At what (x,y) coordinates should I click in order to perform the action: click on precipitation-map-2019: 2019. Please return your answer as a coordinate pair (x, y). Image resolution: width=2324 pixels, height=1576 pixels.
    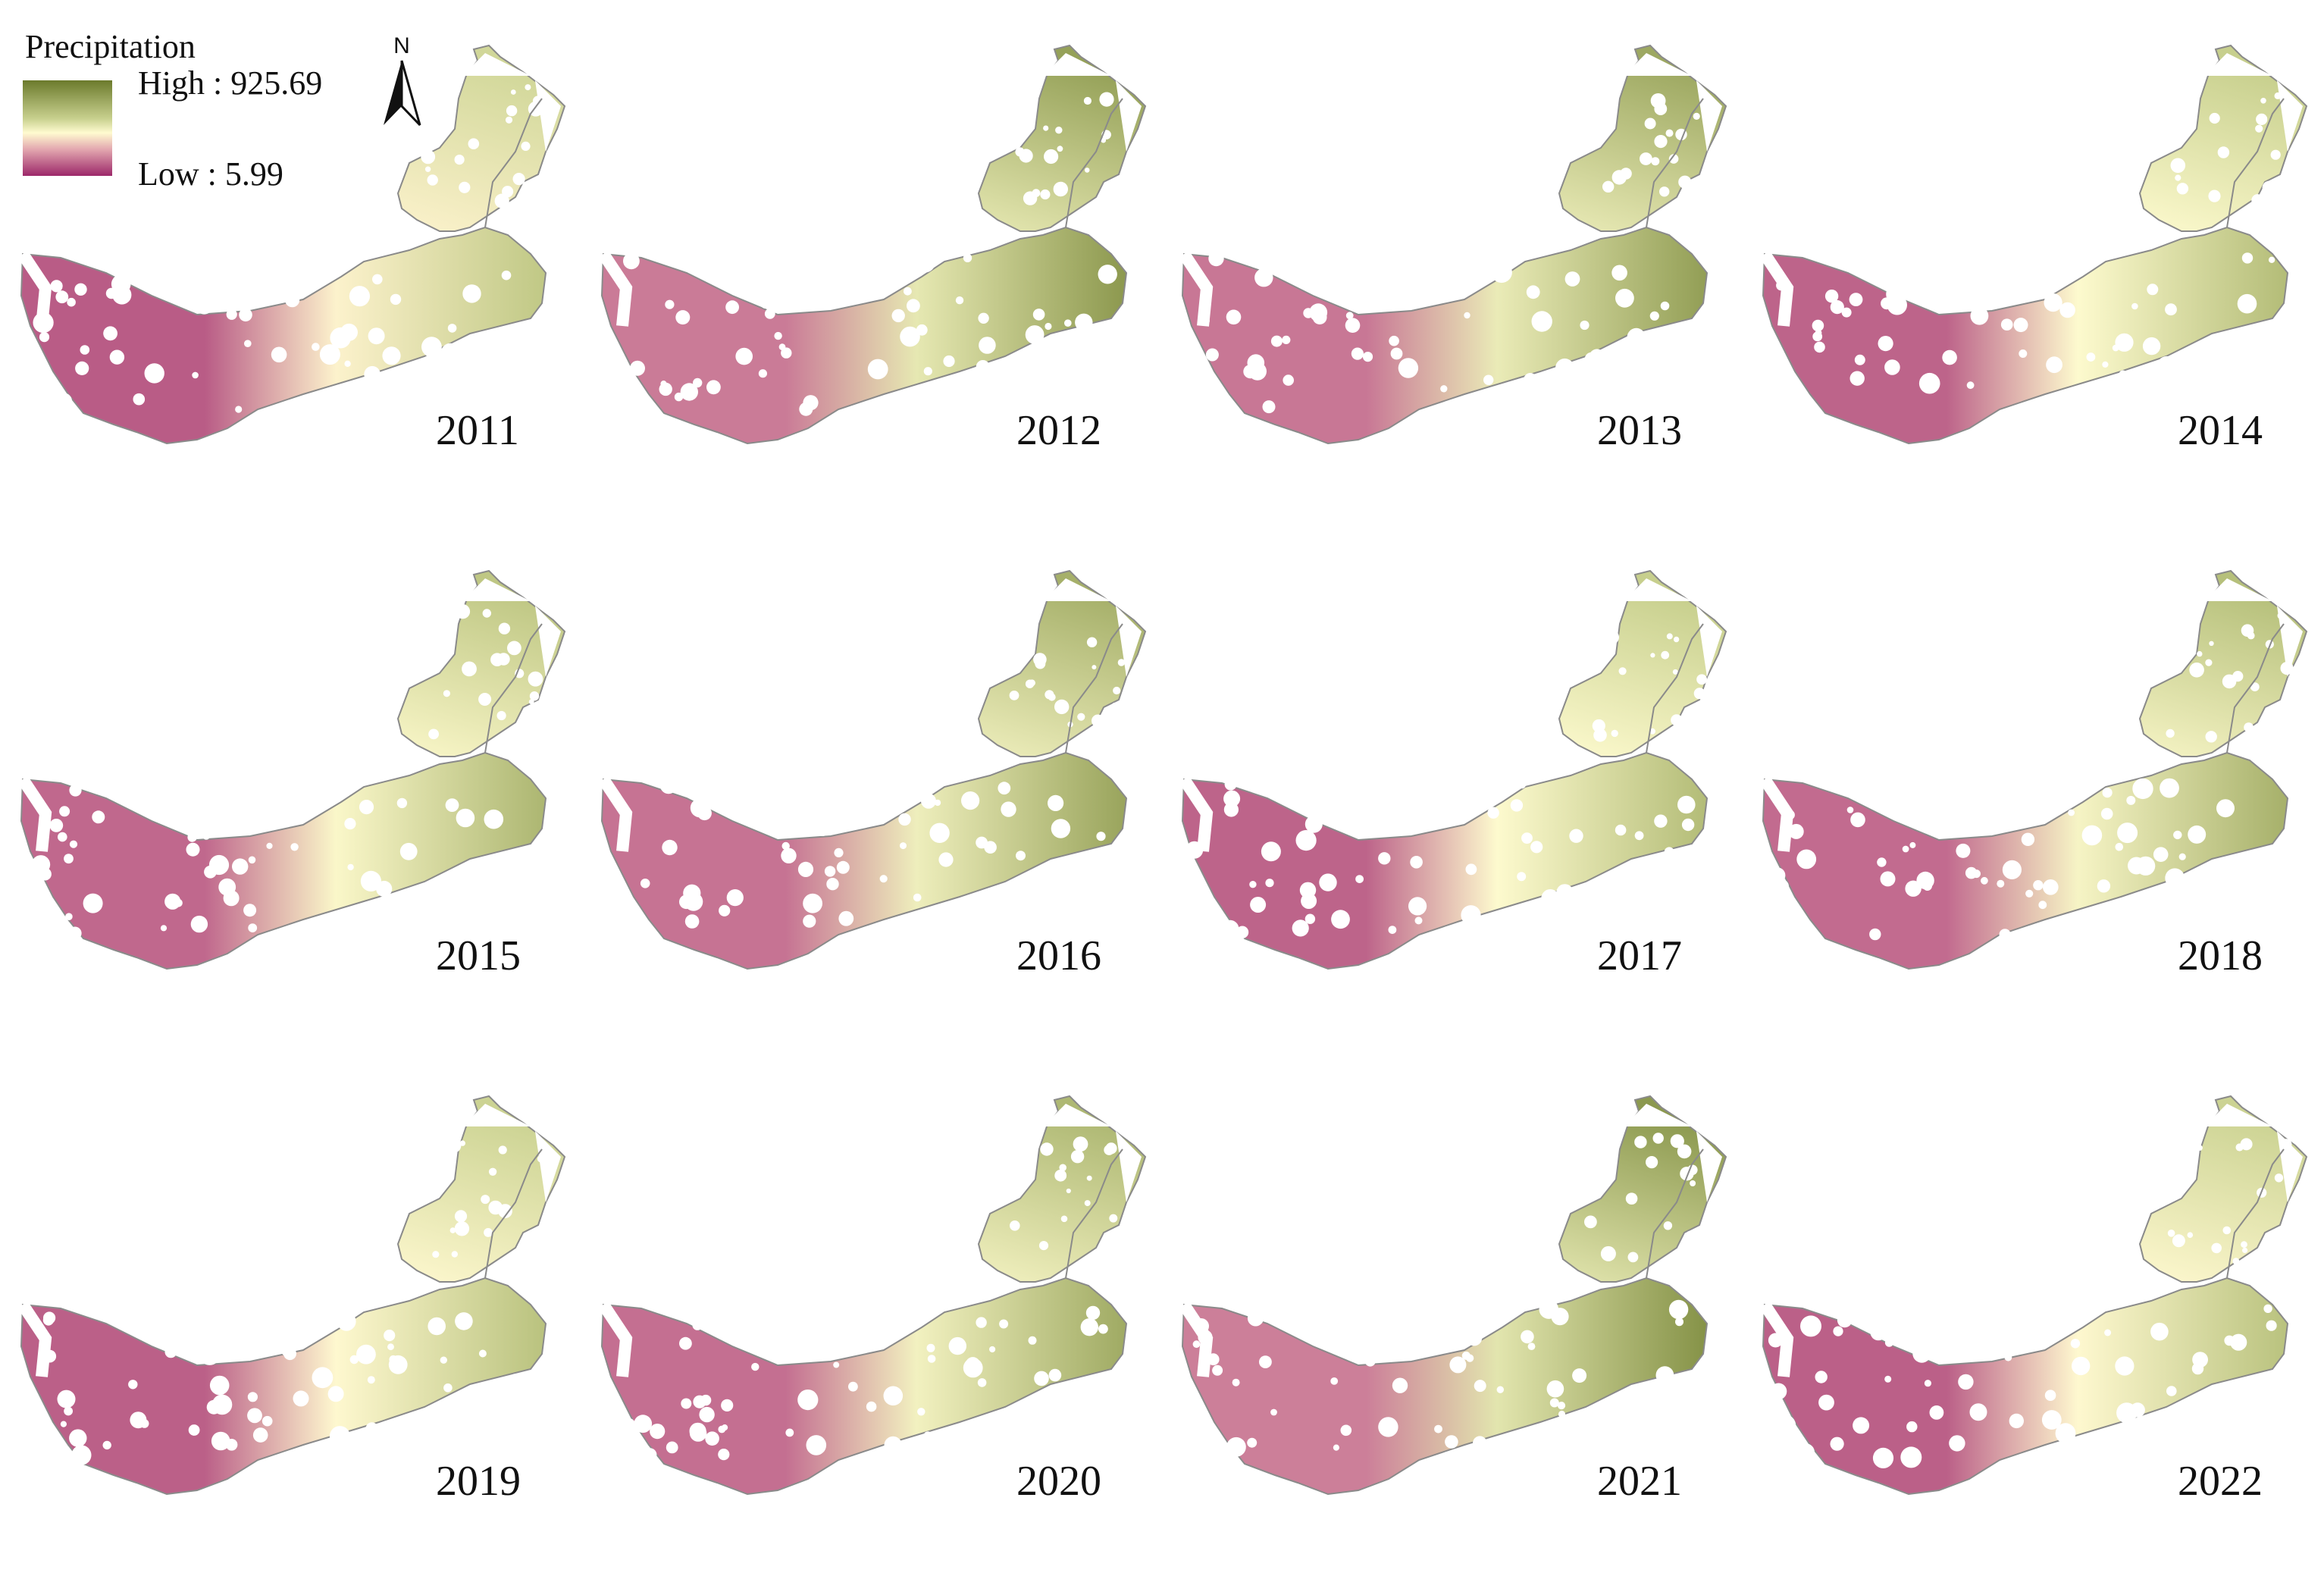
    Looking at the image, I should click on (290, 1313).